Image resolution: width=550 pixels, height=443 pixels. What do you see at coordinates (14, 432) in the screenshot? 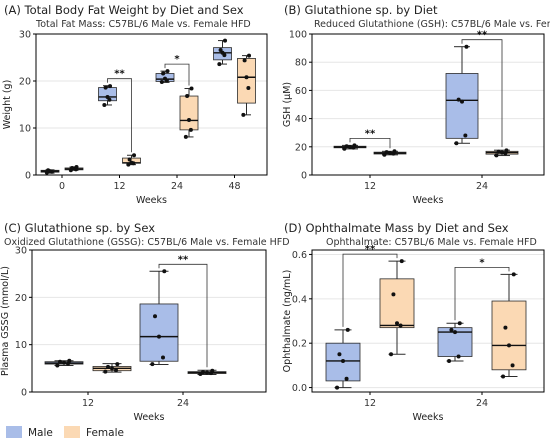
I see `legend-swatch-male` at bounding box center [14, 432].